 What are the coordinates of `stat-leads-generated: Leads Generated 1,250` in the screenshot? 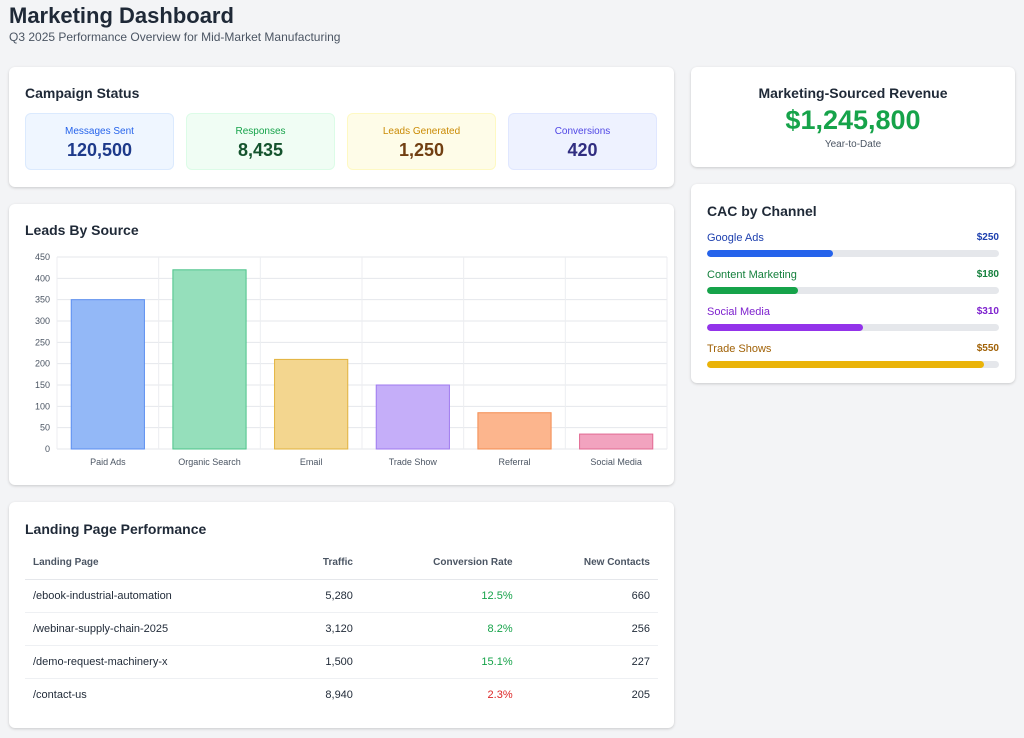 It's located at (421, 141).